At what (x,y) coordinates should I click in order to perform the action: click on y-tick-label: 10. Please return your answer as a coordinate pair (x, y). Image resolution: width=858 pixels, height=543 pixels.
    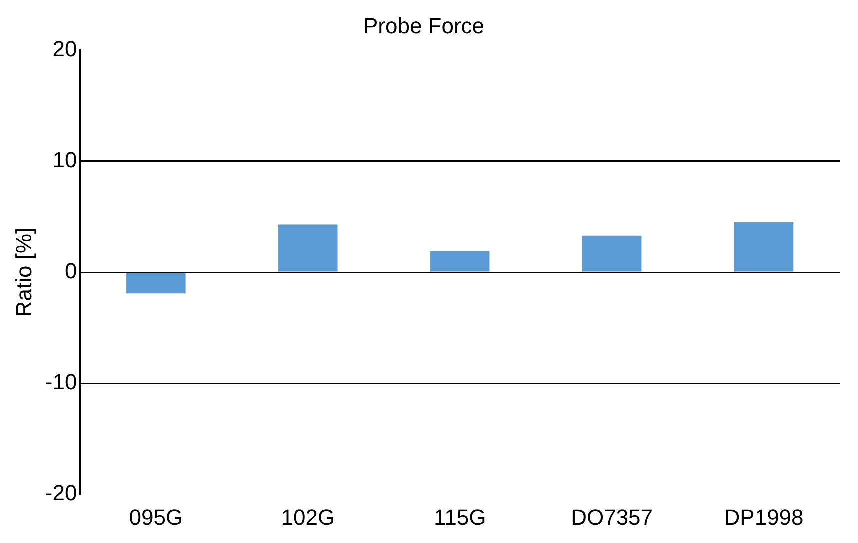
    Looking at the image, I should click on (65, 160).